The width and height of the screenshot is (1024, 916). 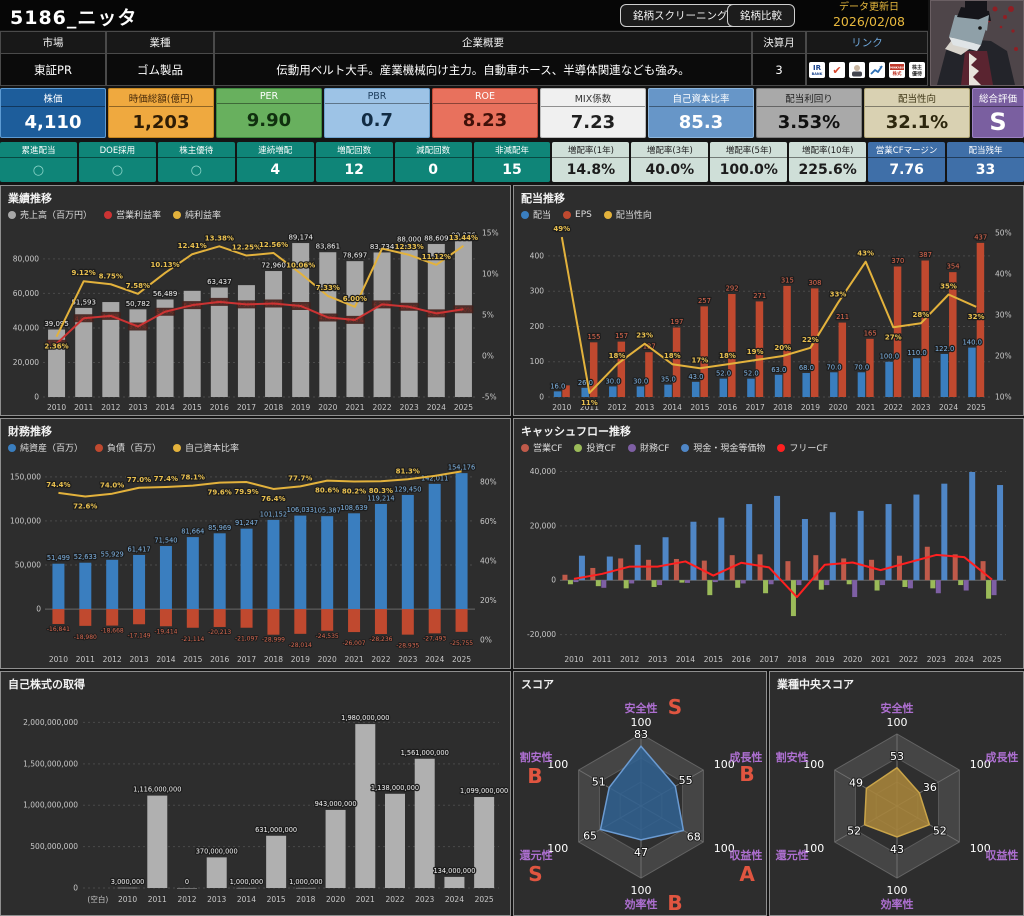 What do you see at coordinates (380, 639) in the screenshot?
I see `svg-text: -28,236` at bounding box center [380, 639].